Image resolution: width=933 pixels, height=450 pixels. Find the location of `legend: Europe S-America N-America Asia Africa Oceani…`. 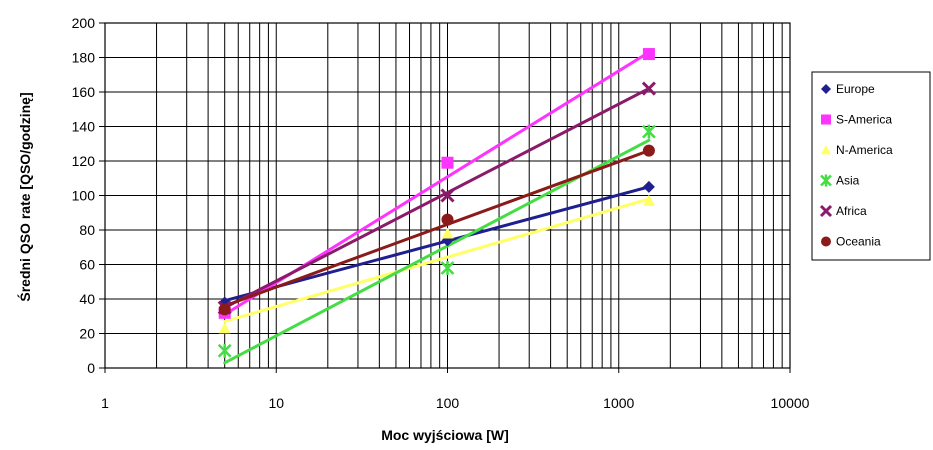

legend: Europe S-America N-America Asia Africa Oceani… is located at coordinates (871, 166).